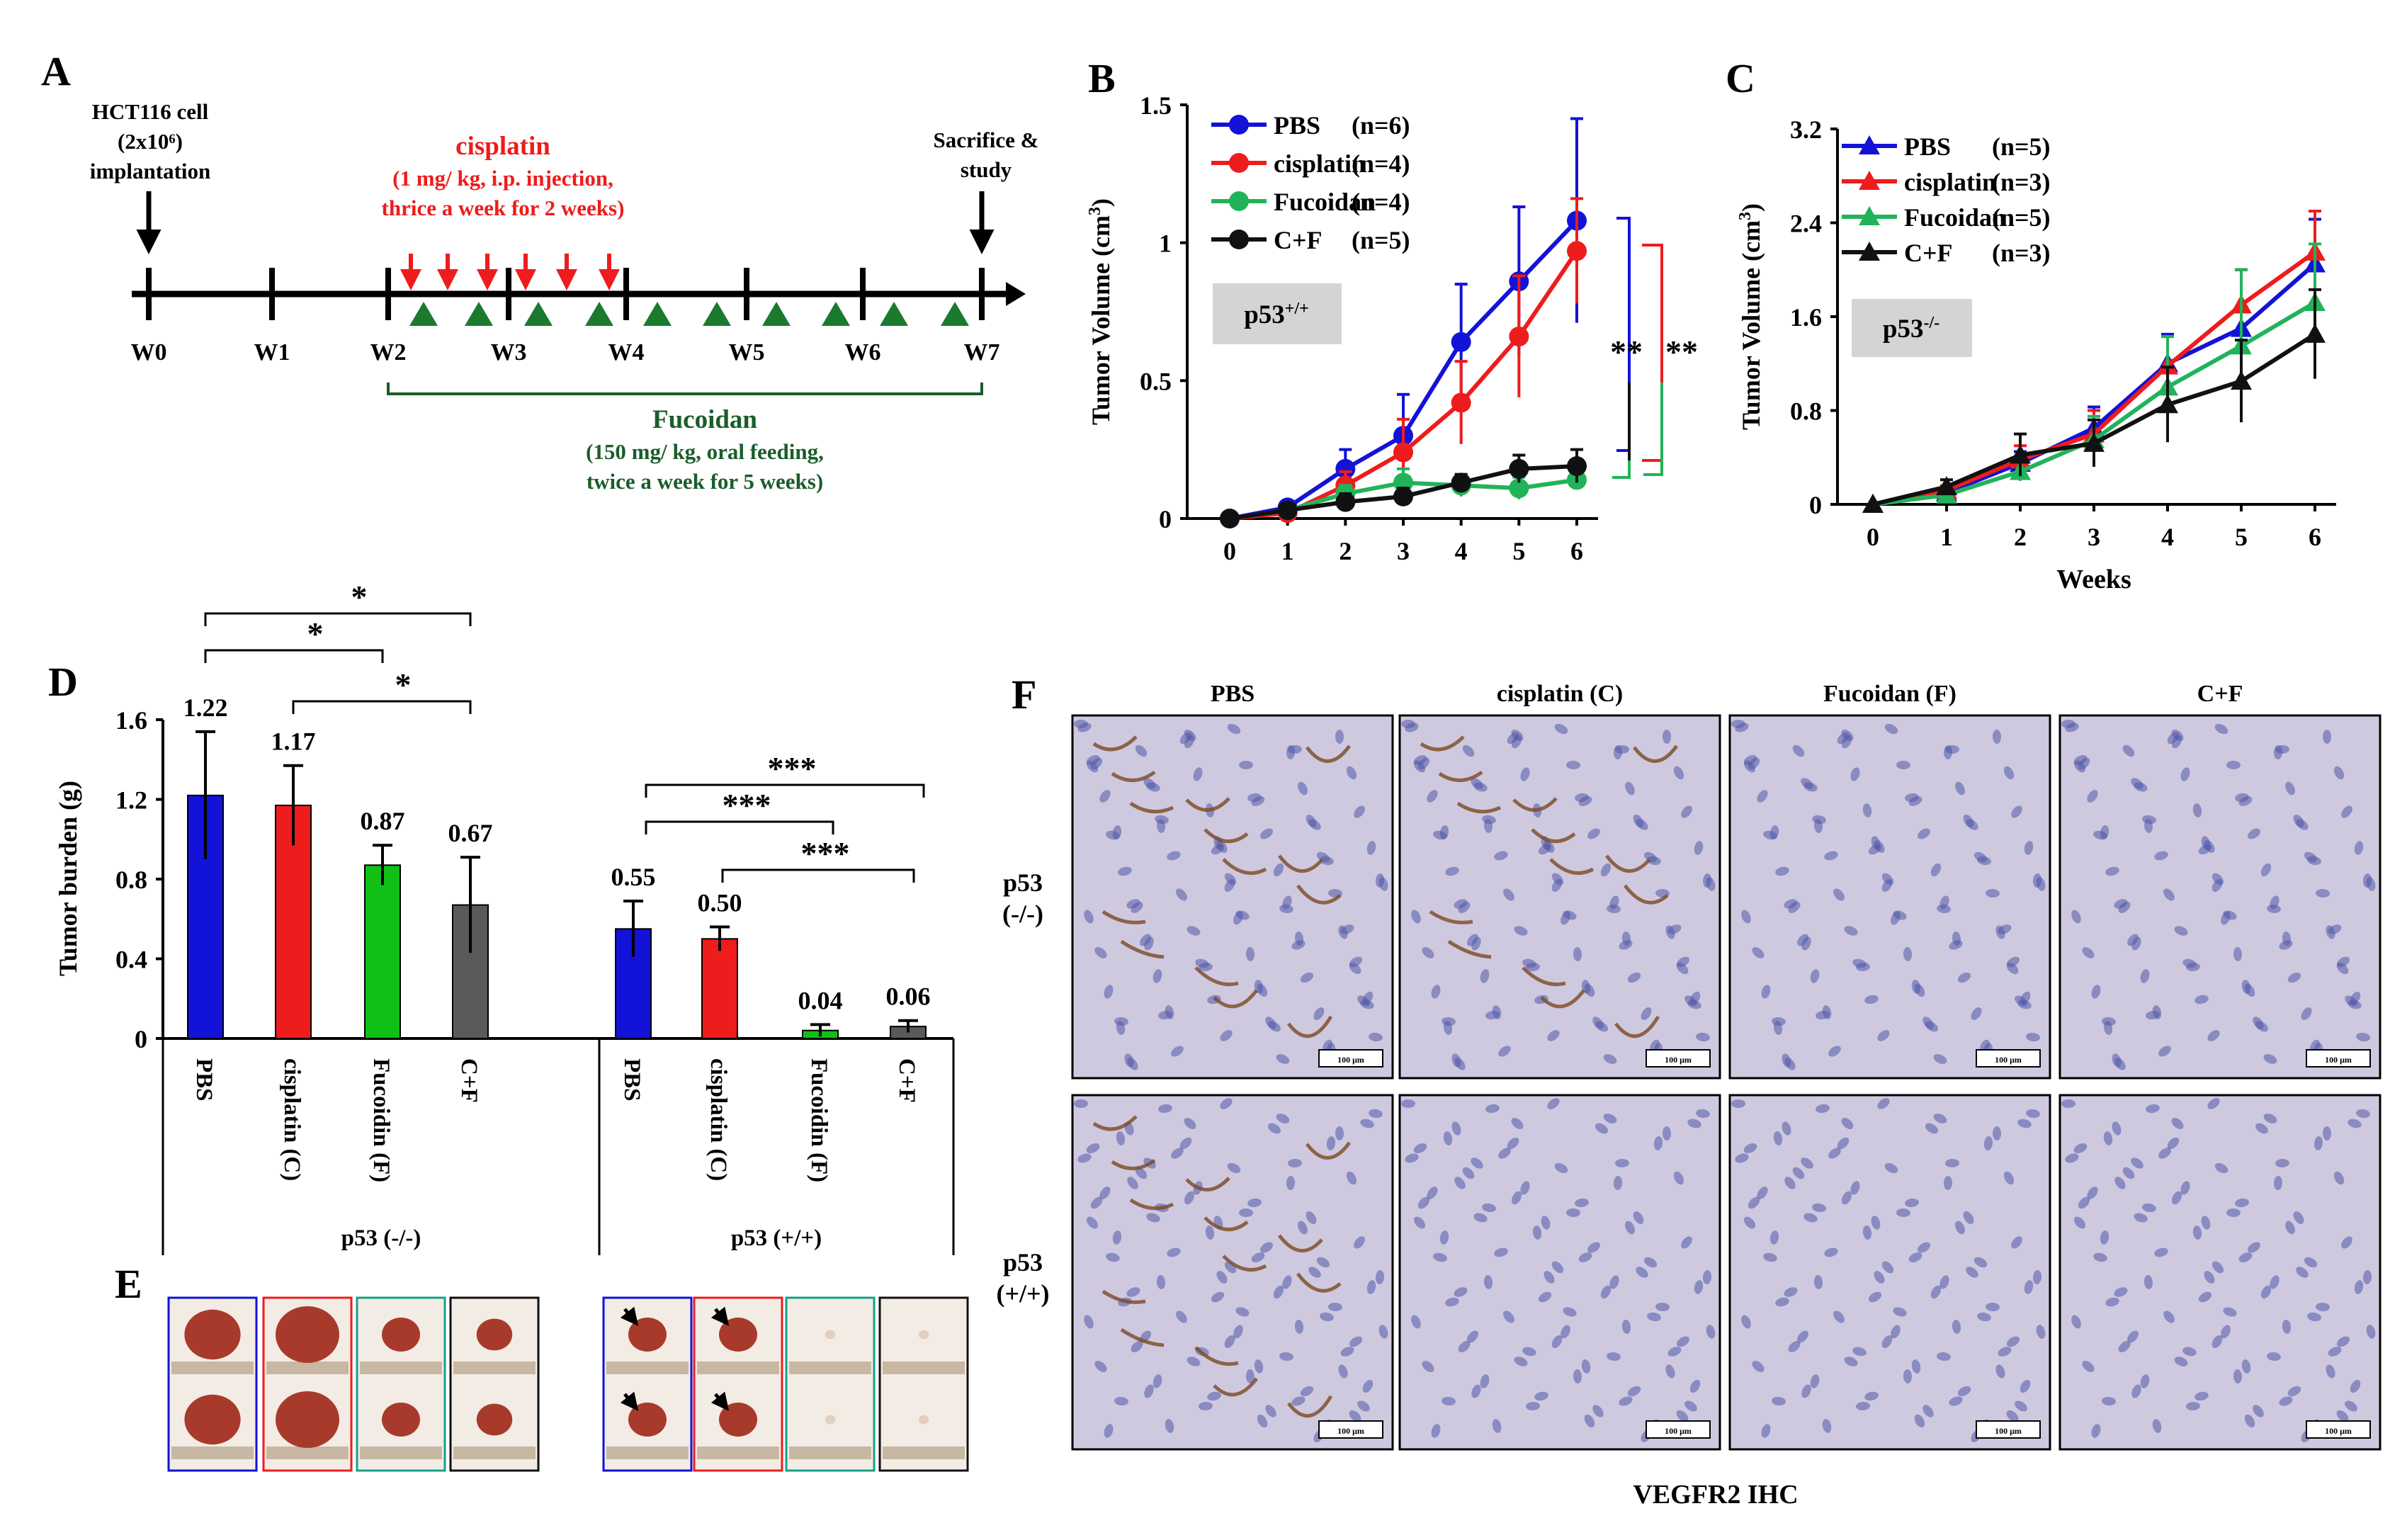 This screenshot has height=1540, width=2407. I want to click on cisplatin-title: cisplatin, so click(503, 146).